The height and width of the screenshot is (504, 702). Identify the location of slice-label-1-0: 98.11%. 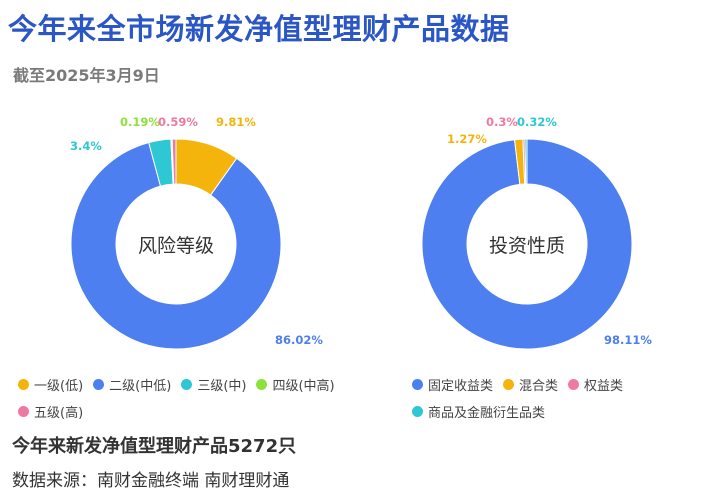
(628, 340).